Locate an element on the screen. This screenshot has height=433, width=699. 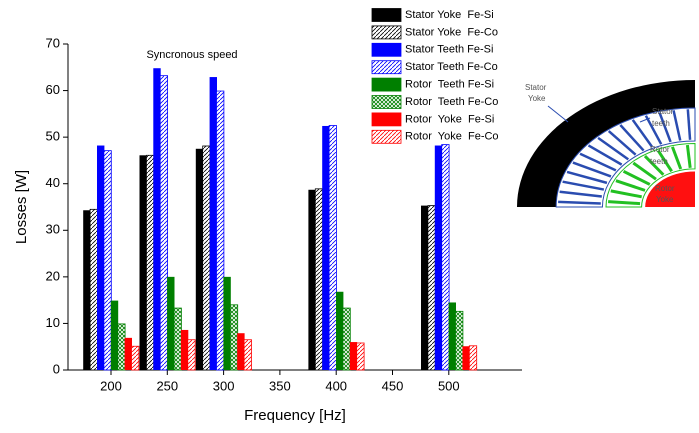
legend-label: Rotor Yoke Fe-Si is located at coordinates (449, 119).